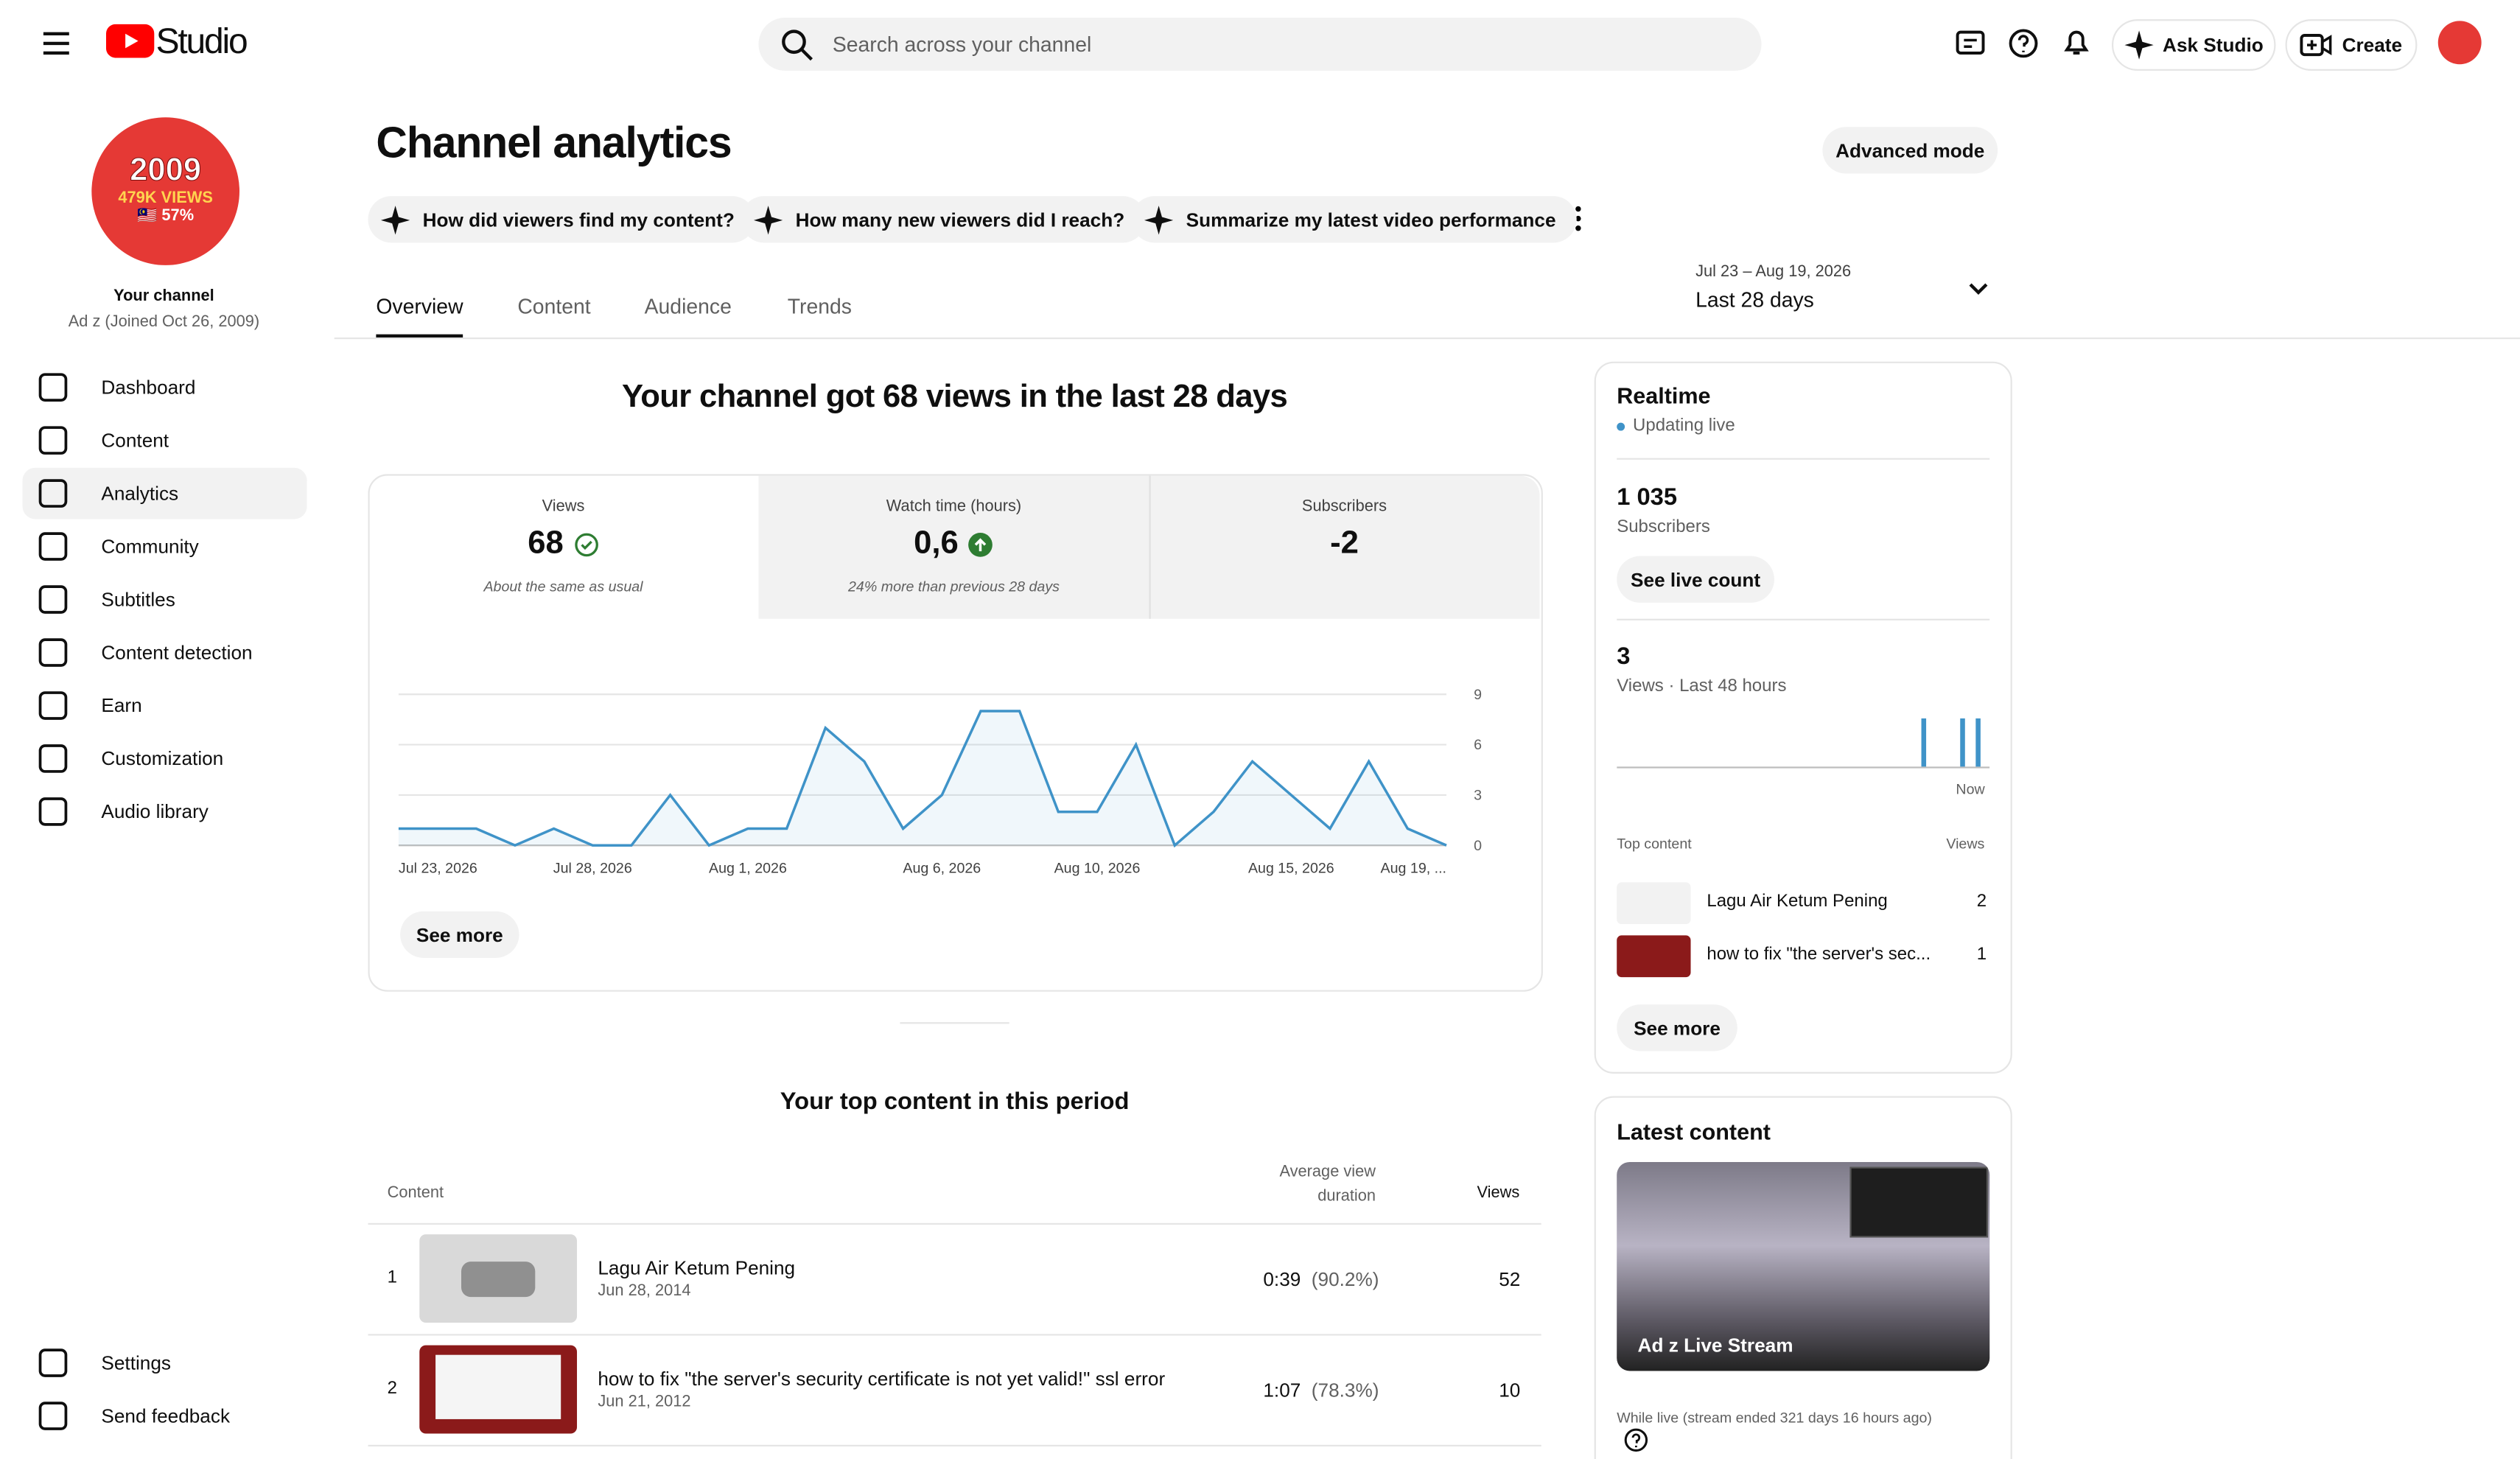 The width and height of the screenshot is (2520, 1459). What do you see at coordinates (819, 306) in the screenshot?
I see `tab: Trends` at bounding box center [819, 306].